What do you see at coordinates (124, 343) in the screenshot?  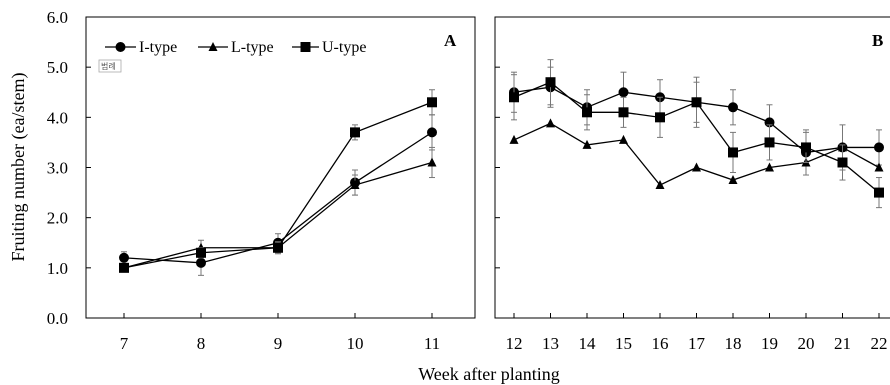 I see `x-tick-label: 7` at bounding box center [124, 343].